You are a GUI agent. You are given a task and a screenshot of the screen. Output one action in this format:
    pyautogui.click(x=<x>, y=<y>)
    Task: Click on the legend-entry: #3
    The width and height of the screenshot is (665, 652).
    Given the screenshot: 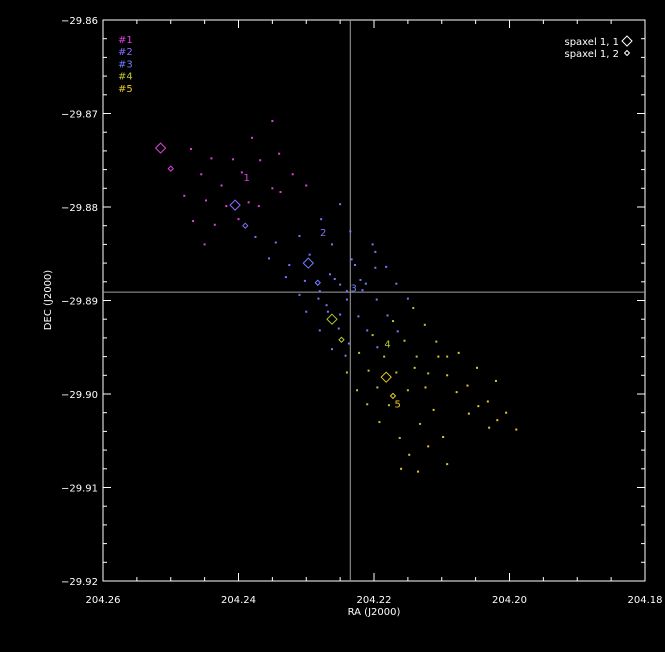 What is the action you would take?
    pyautogui.click(x=125, y=64)
    